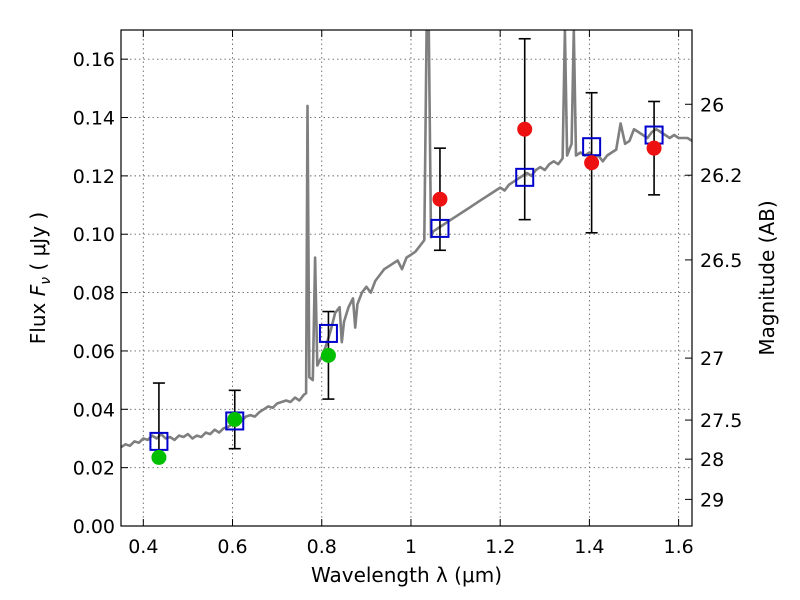 This screenshot has height=600, width=800. What do you see at coordinates (143, 547) in the screenshot?
I see `x-tick-label: 0.4` at bounding box center [143, 547].